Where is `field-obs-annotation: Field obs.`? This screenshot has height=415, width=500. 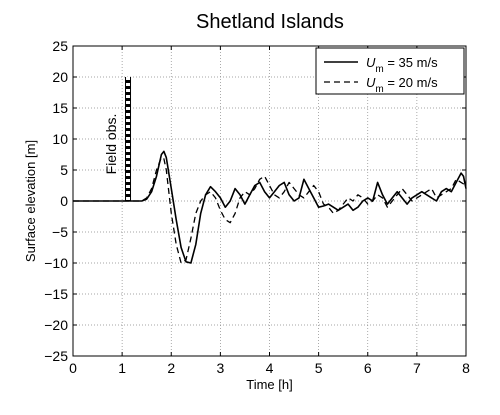
field-obs-annotation: Field obs. is located at coordinates (117, 139).